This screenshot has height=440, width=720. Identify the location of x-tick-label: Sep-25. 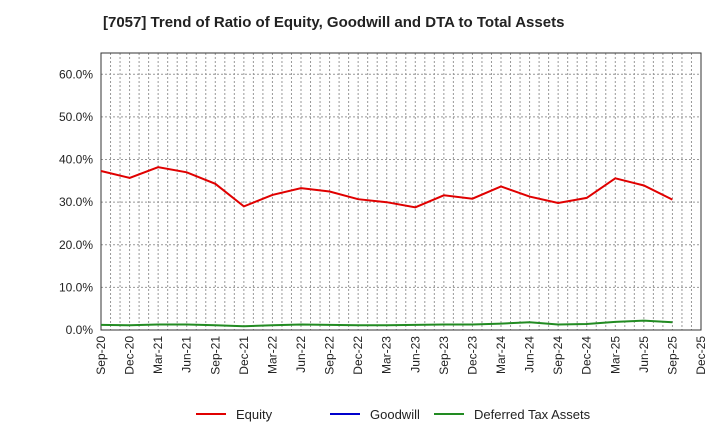
(672, 355).